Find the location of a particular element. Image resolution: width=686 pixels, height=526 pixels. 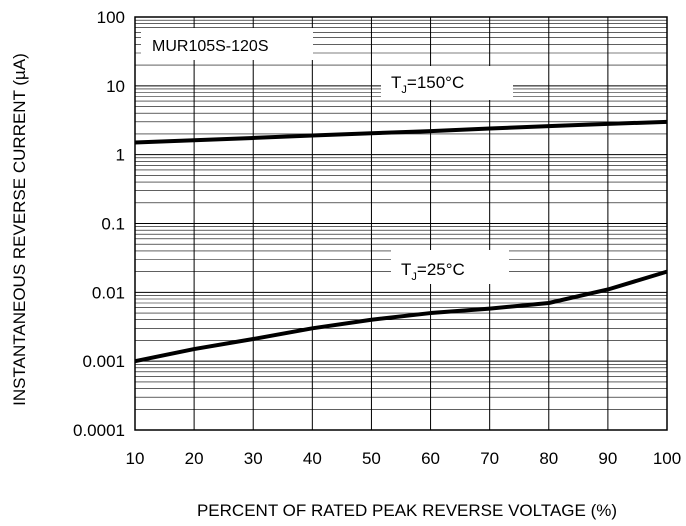

x-tick-label: 30 is located at coordinates (253, 458).